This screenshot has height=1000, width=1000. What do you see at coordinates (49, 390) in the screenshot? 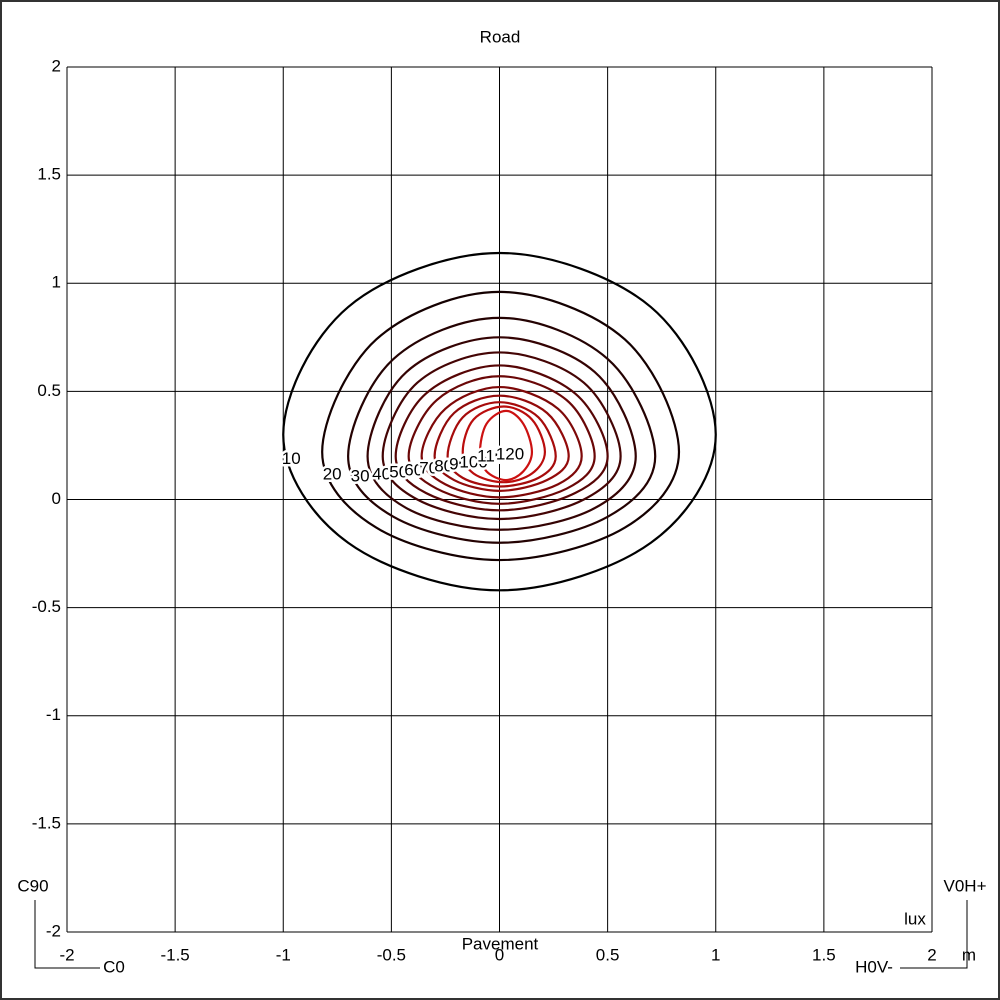
I see `y-tick-label: 0.5` at bounding box center [49, 390].